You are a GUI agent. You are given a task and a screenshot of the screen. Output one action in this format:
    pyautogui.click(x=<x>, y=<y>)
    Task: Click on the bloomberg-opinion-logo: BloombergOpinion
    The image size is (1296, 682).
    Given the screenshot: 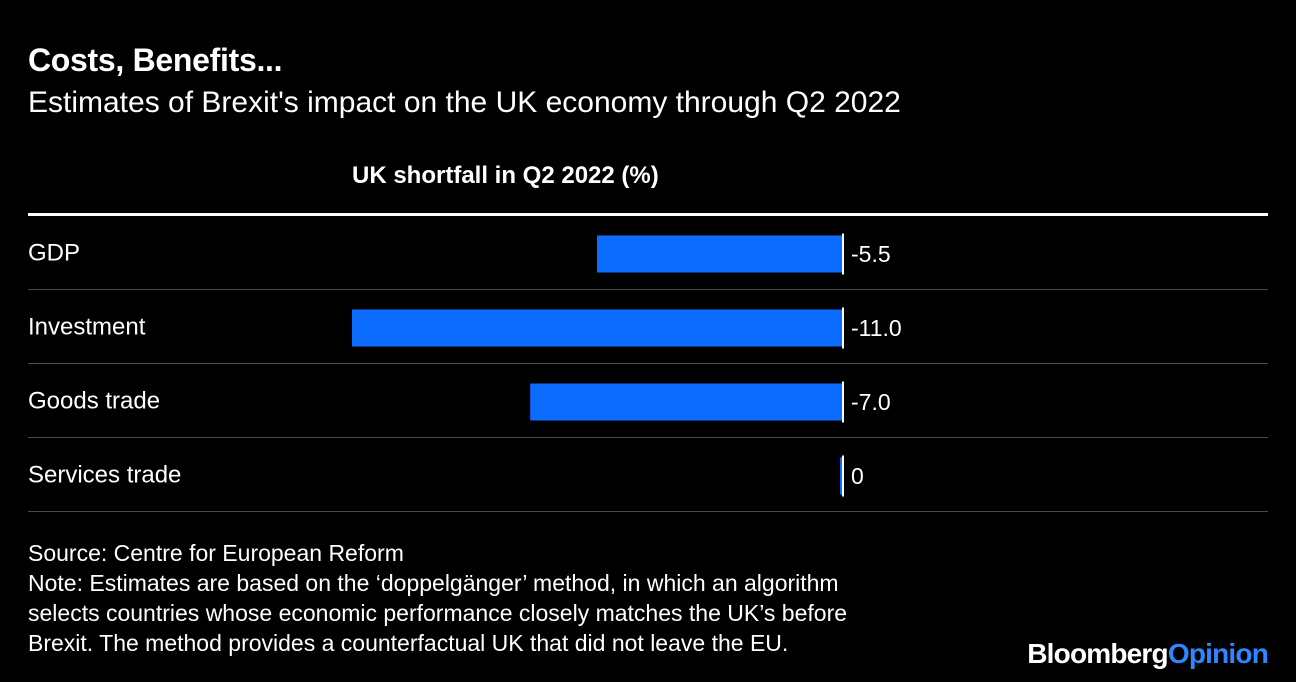 What is the action you would take?
    pyautogui.click(x=1148, y=654)
    